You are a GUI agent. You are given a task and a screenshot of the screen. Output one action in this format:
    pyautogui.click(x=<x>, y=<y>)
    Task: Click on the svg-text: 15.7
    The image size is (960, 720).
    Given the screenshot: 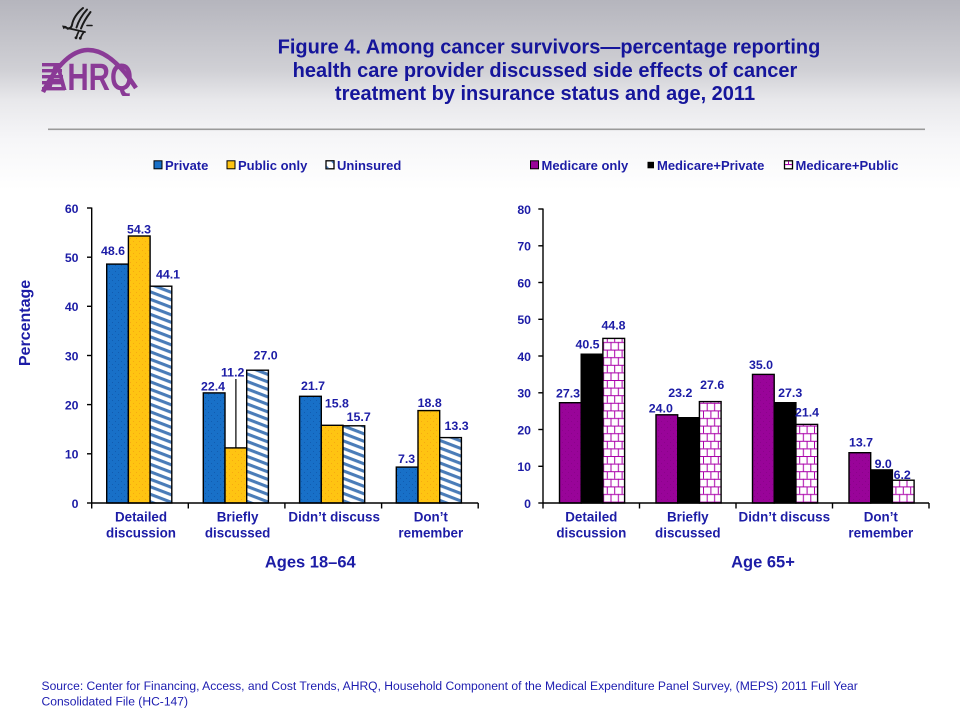 What is the action you would take?
    pyautogui.click(x=359, y=417)
    